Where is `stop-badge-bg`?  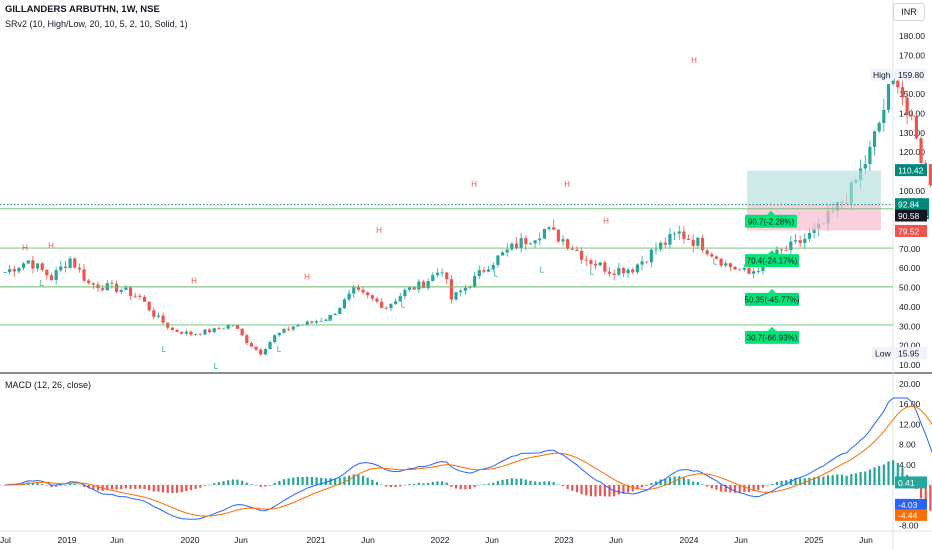 stop-badge-bg is located at coordinates (911, 230).